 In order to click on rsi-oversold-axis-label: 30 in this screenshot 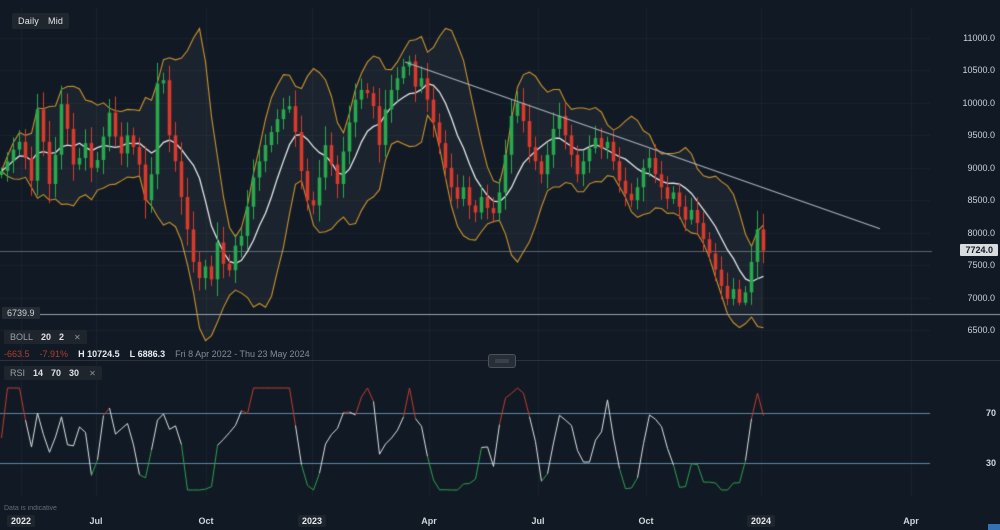, I will do `click(990, 463)`.